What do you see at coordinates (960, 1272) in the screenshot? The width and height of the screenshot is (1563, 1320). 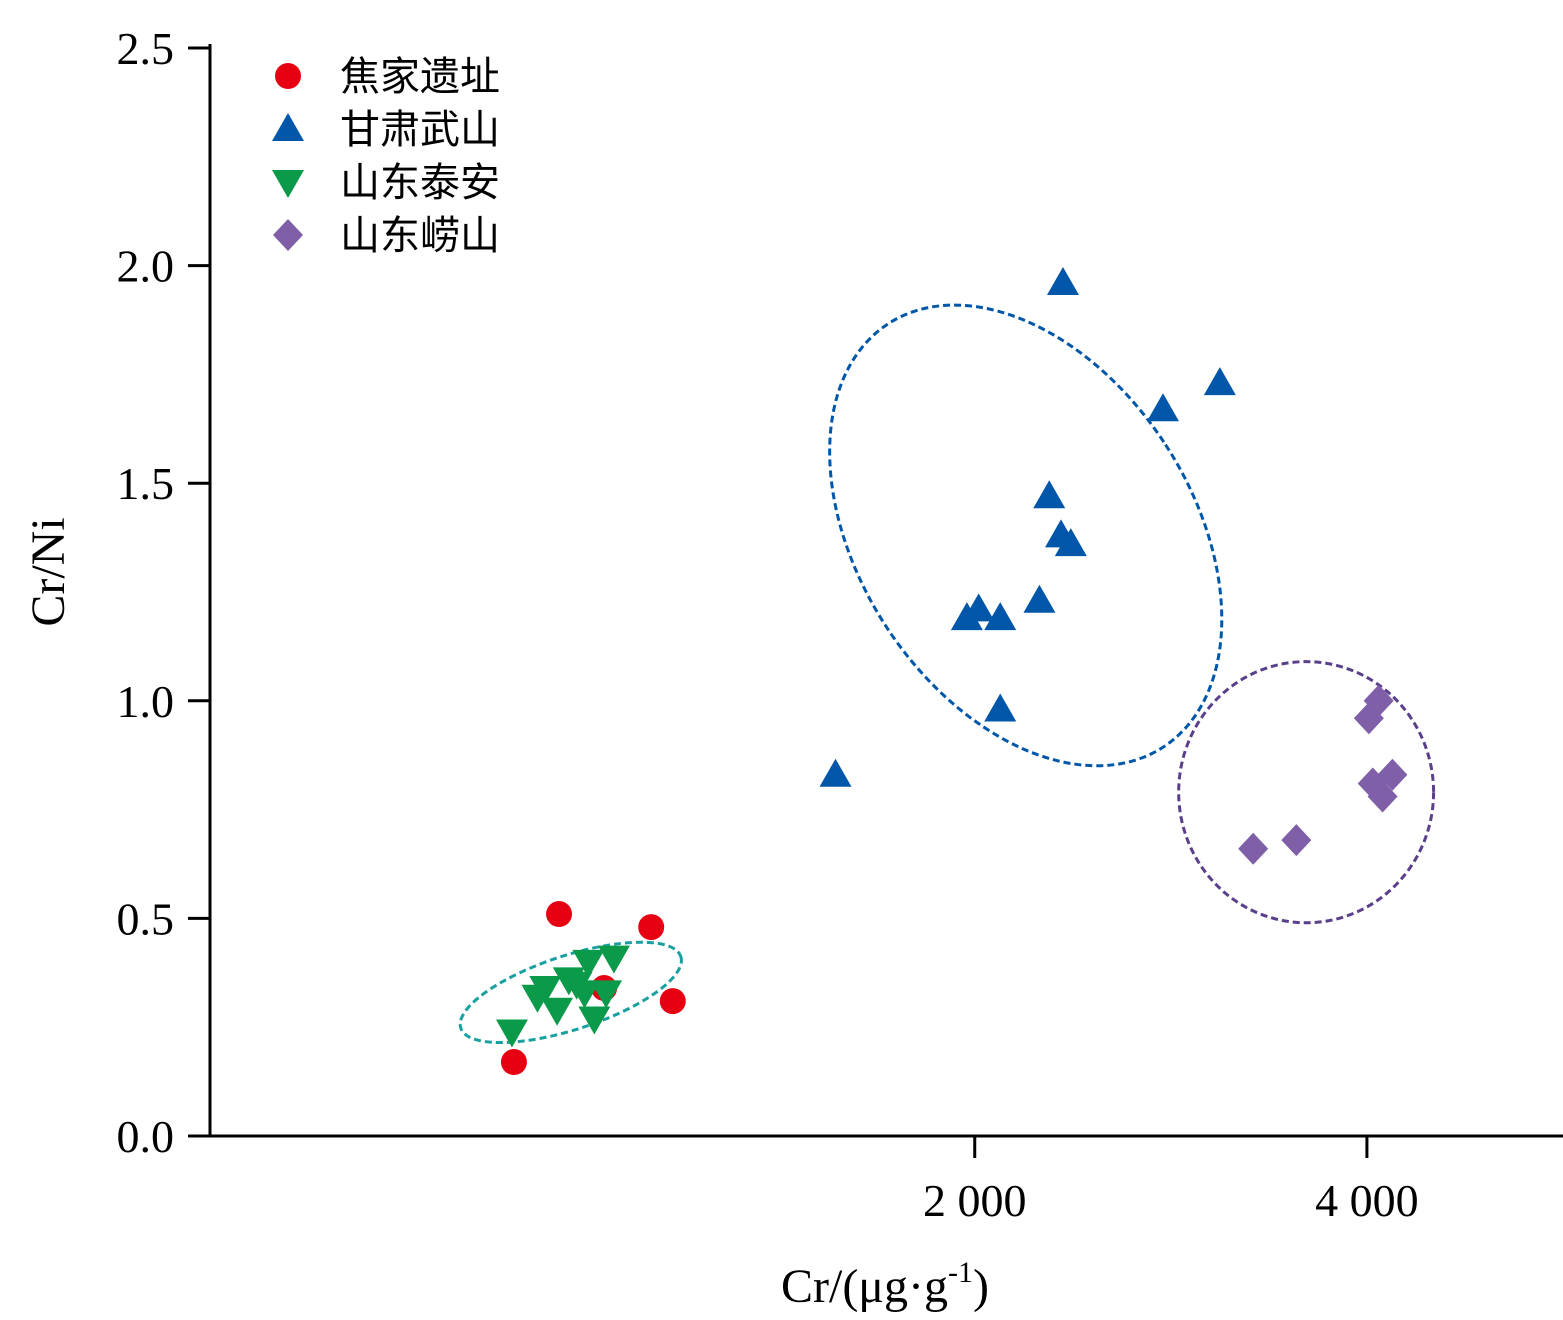 I see `x-axis-title-superscript: -1` at bounding box center [960, 1272].